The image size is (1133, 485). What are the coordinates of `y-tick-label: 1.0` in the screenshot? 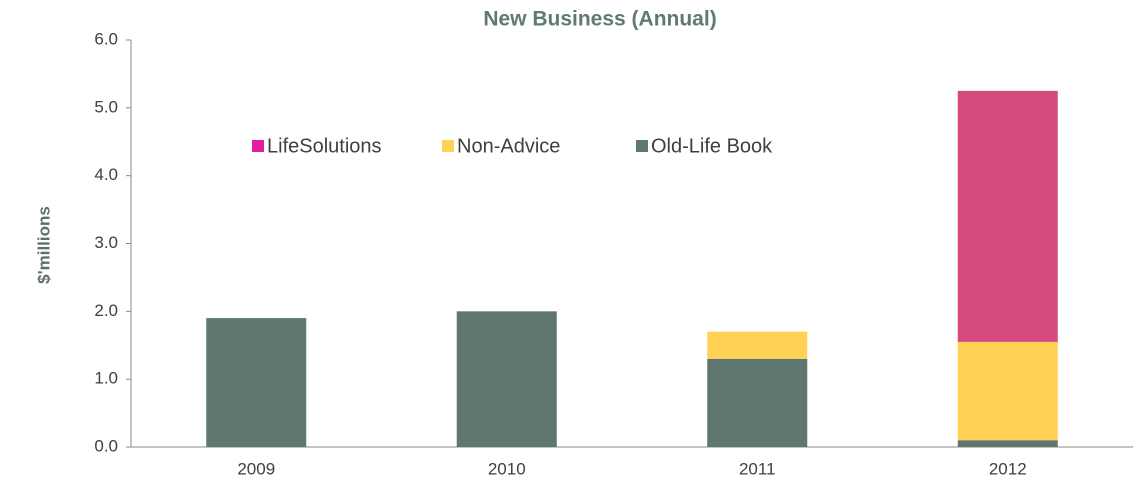 It's located at (106, 378).